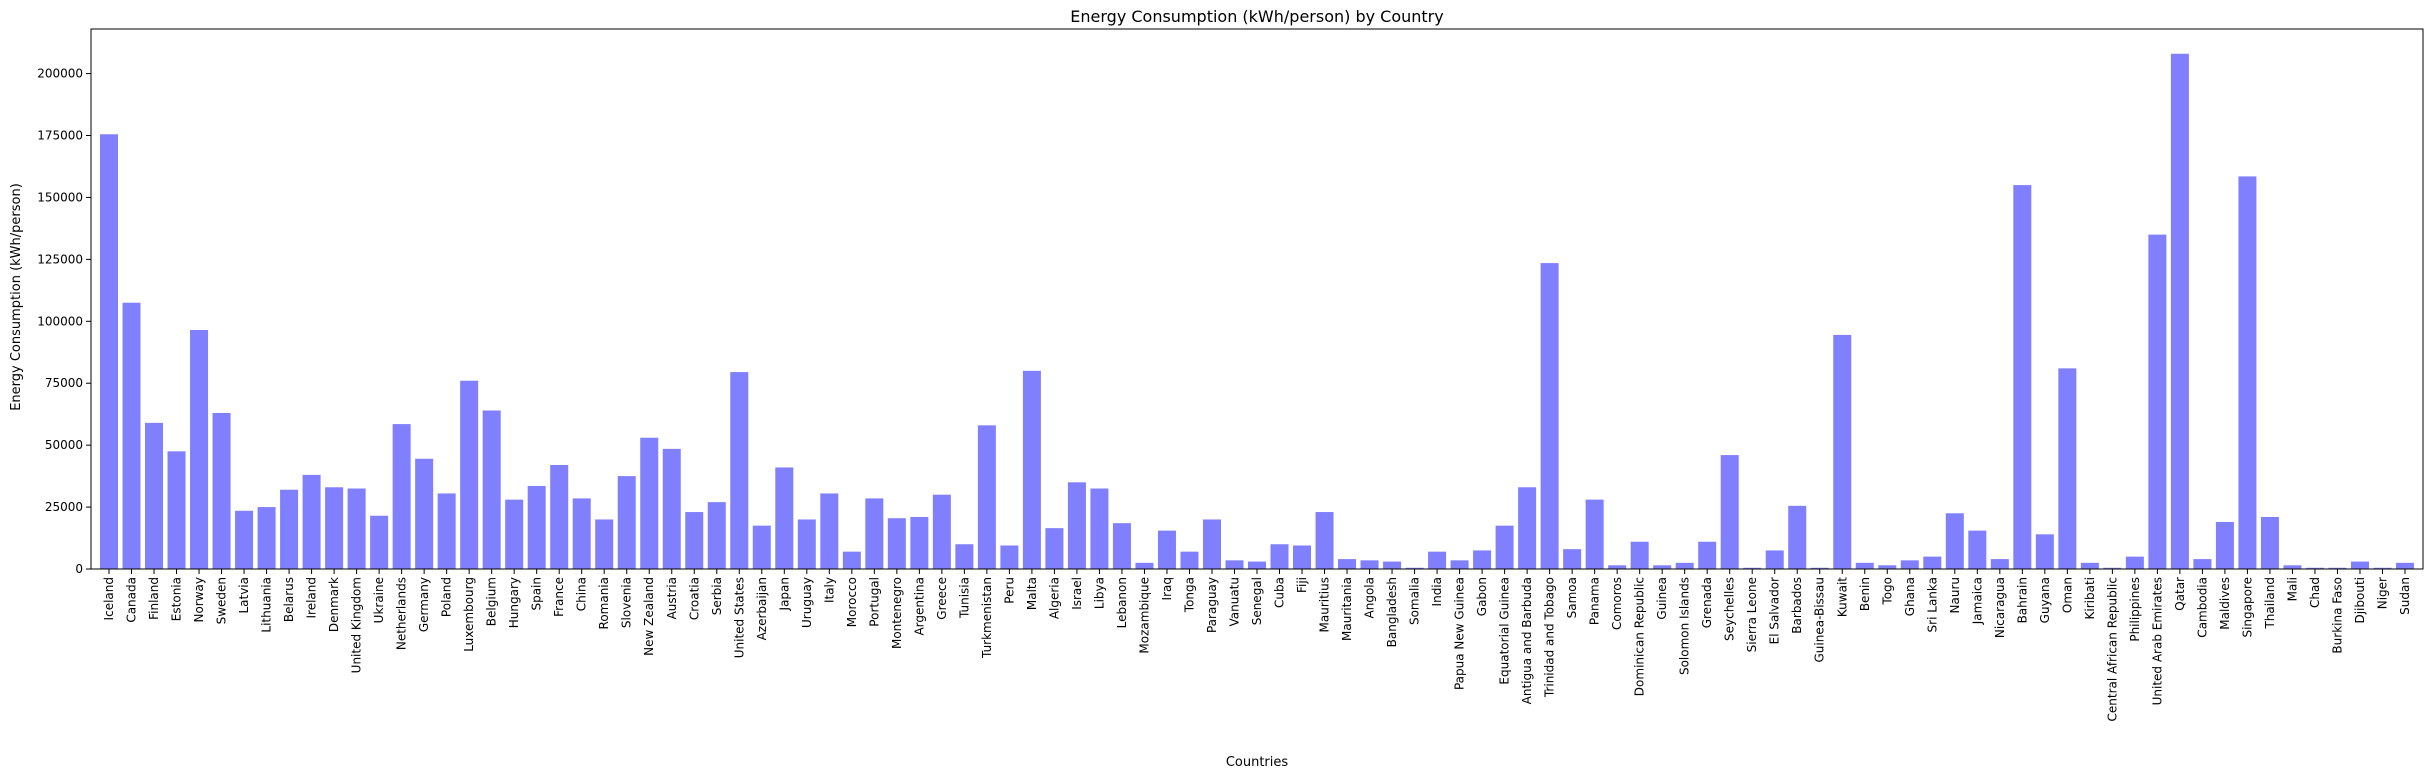 The width and height of the screenshot is (2427, 780). Describe the element at coordinates (469, 614) in the screenshot. I see `x-tick-label: Luxembourg` at that location.